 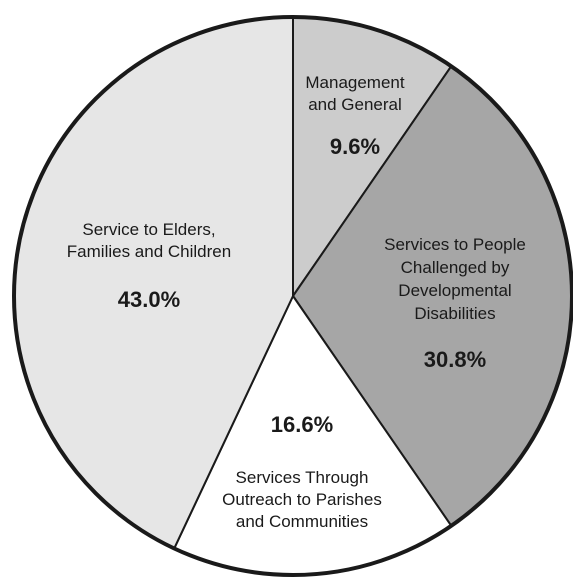 What do you see at coordinates (454, 313) in the screenshot?
I see `slice-name-line: Disabilities` at bounding box center [454, 313].